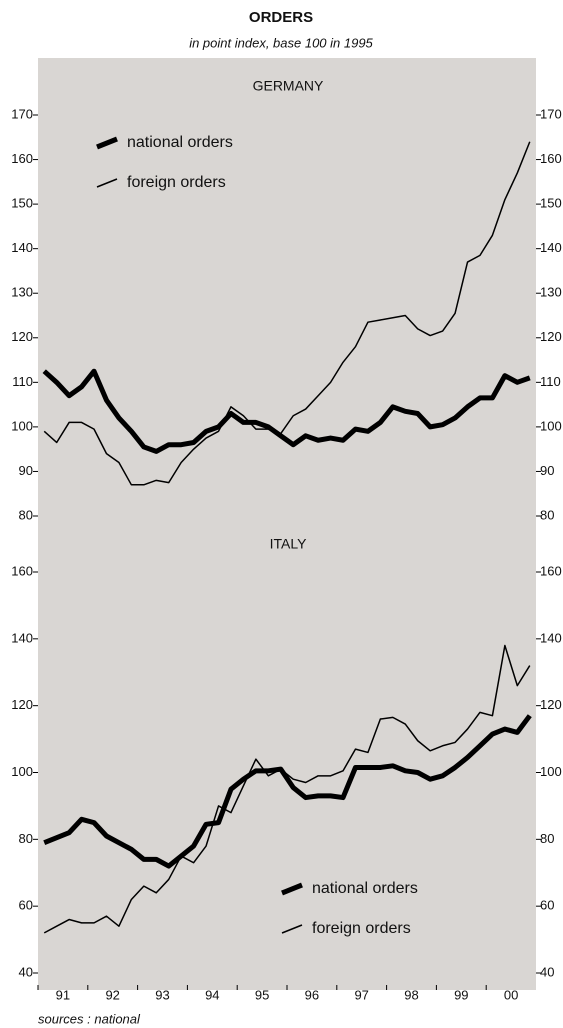 The height and width of the screenshot is (1028, 563). Describe the element at coordinates (212, 994) in the screenshot. I see `x-tick-label: 94` at that location.